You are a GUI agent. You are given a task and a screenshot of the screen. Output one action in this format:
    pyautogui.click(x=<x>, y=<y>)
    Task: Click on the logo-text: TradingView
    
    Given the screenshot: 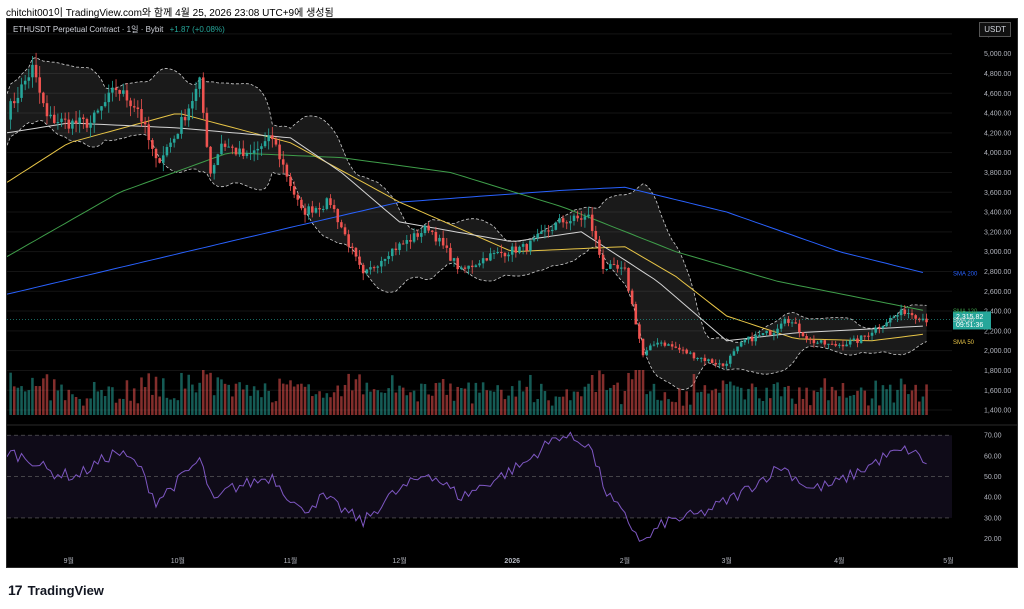 What is the action you would take?
    pyautogui.click(x=65, y=590)
    